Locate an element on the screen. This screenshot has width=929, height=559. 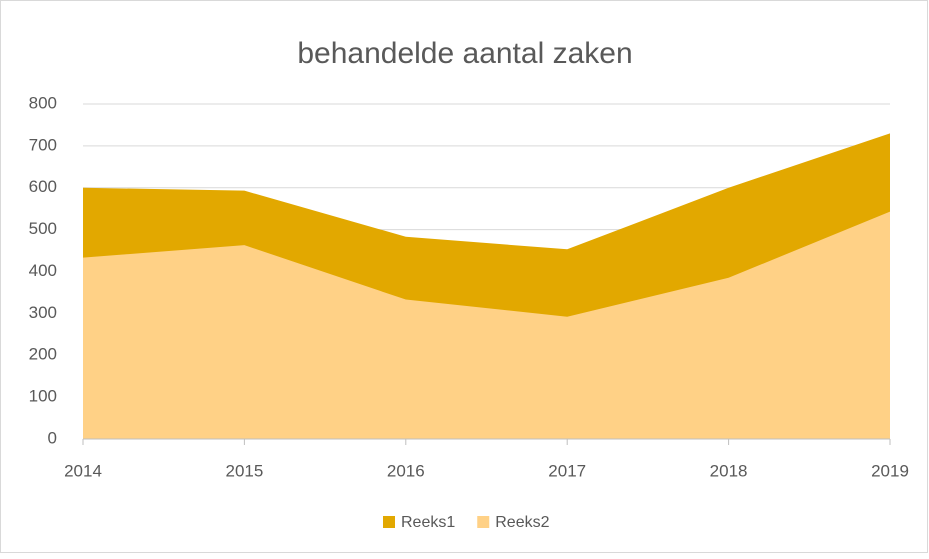
legend-label: Reeks1 is located at coordinates (428, 522).